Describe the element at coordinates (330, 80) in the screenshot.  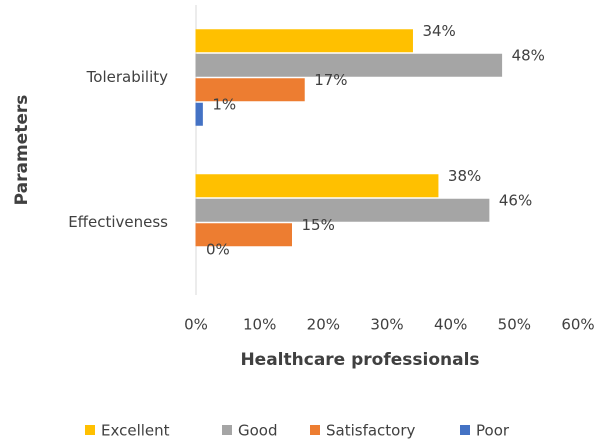
I see `data-label: 17%` at that location.